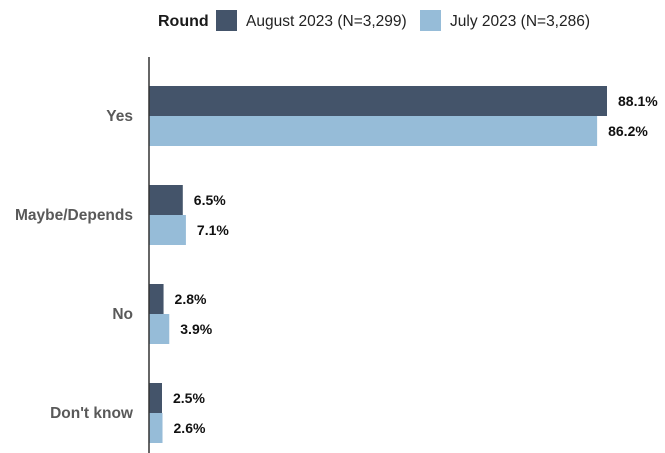  Describe the element at coordinates (190, 428) in the screenshot. I see `value-label-july-don-t-know: 2.6%` at that location.